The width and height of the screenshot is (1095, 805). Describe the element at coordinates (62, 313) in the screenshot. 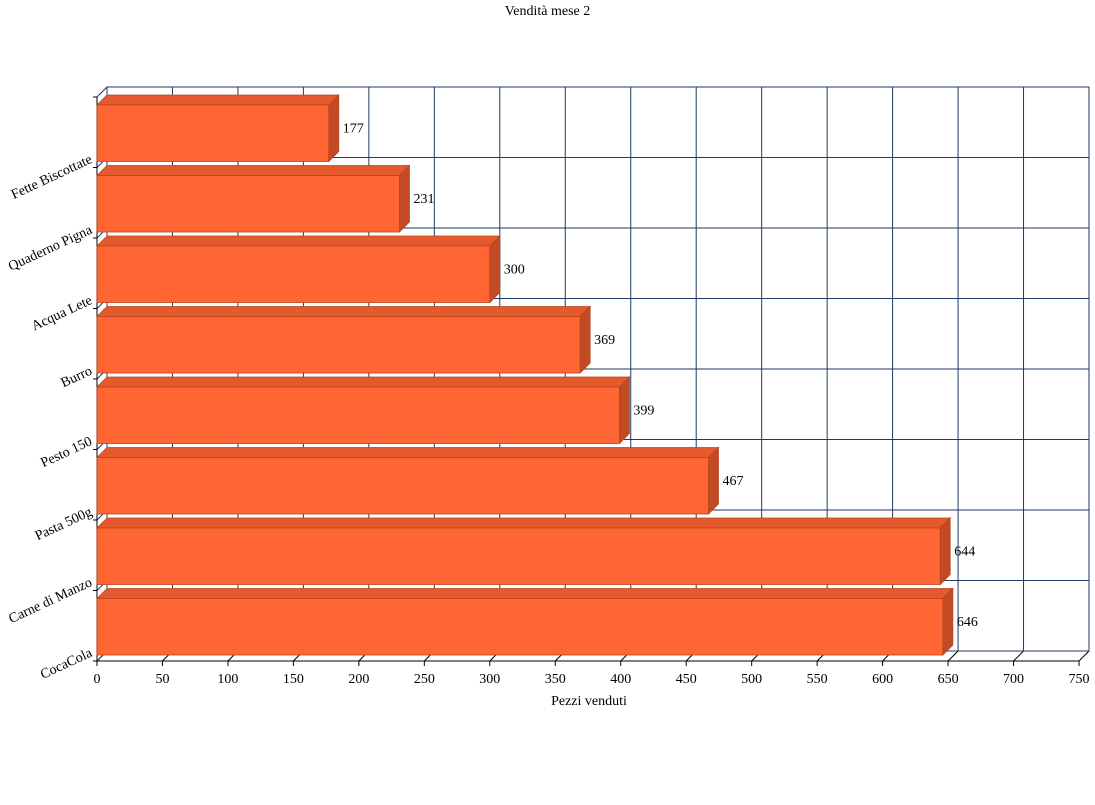

I see `y-tick-label: Acqua Lete` at that location.